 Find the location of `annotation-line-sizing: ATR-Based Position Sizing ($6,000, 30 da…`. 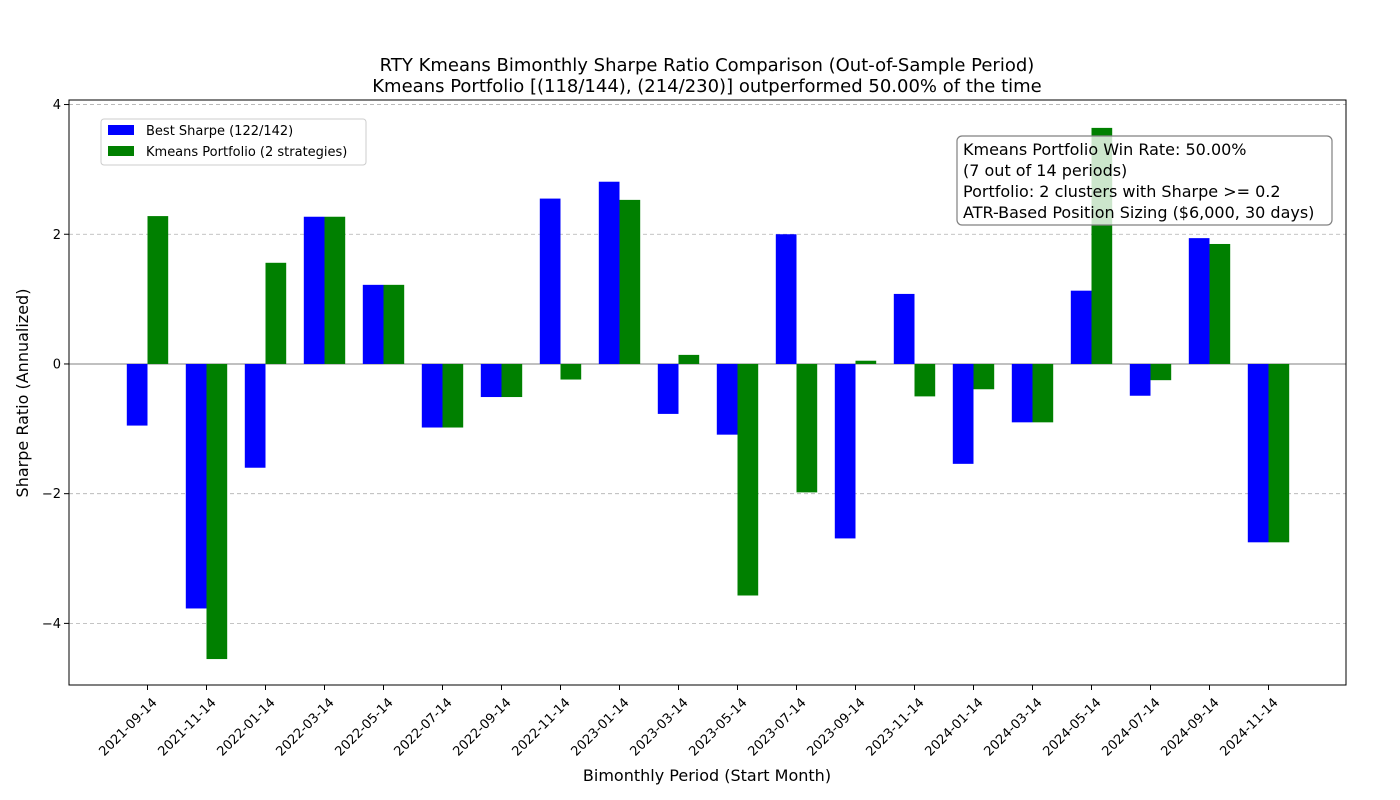

annotation-line-sizing: ATR-Based Position Sizing ($6,000, 30 da… is located at coordinates (1138, 212).